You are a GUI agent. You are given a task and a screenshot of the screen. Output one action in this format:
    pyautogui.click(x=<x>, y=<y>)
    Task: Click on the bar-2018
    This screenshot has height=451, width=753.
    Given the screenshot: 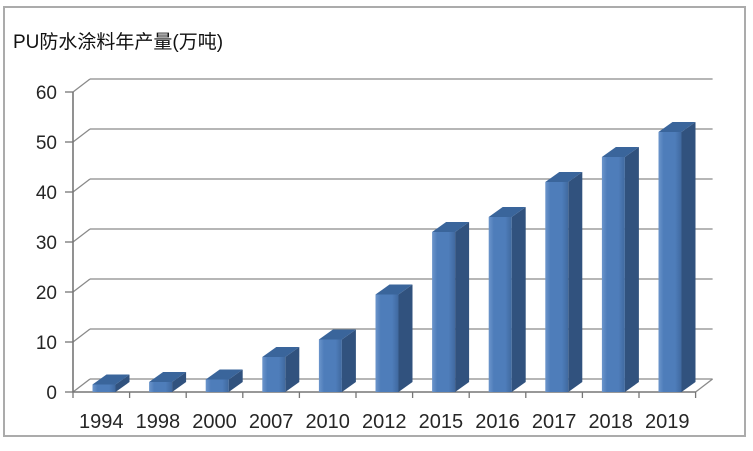 What is the action you would take?
    pyautogui.click(x=620, y=269)
    